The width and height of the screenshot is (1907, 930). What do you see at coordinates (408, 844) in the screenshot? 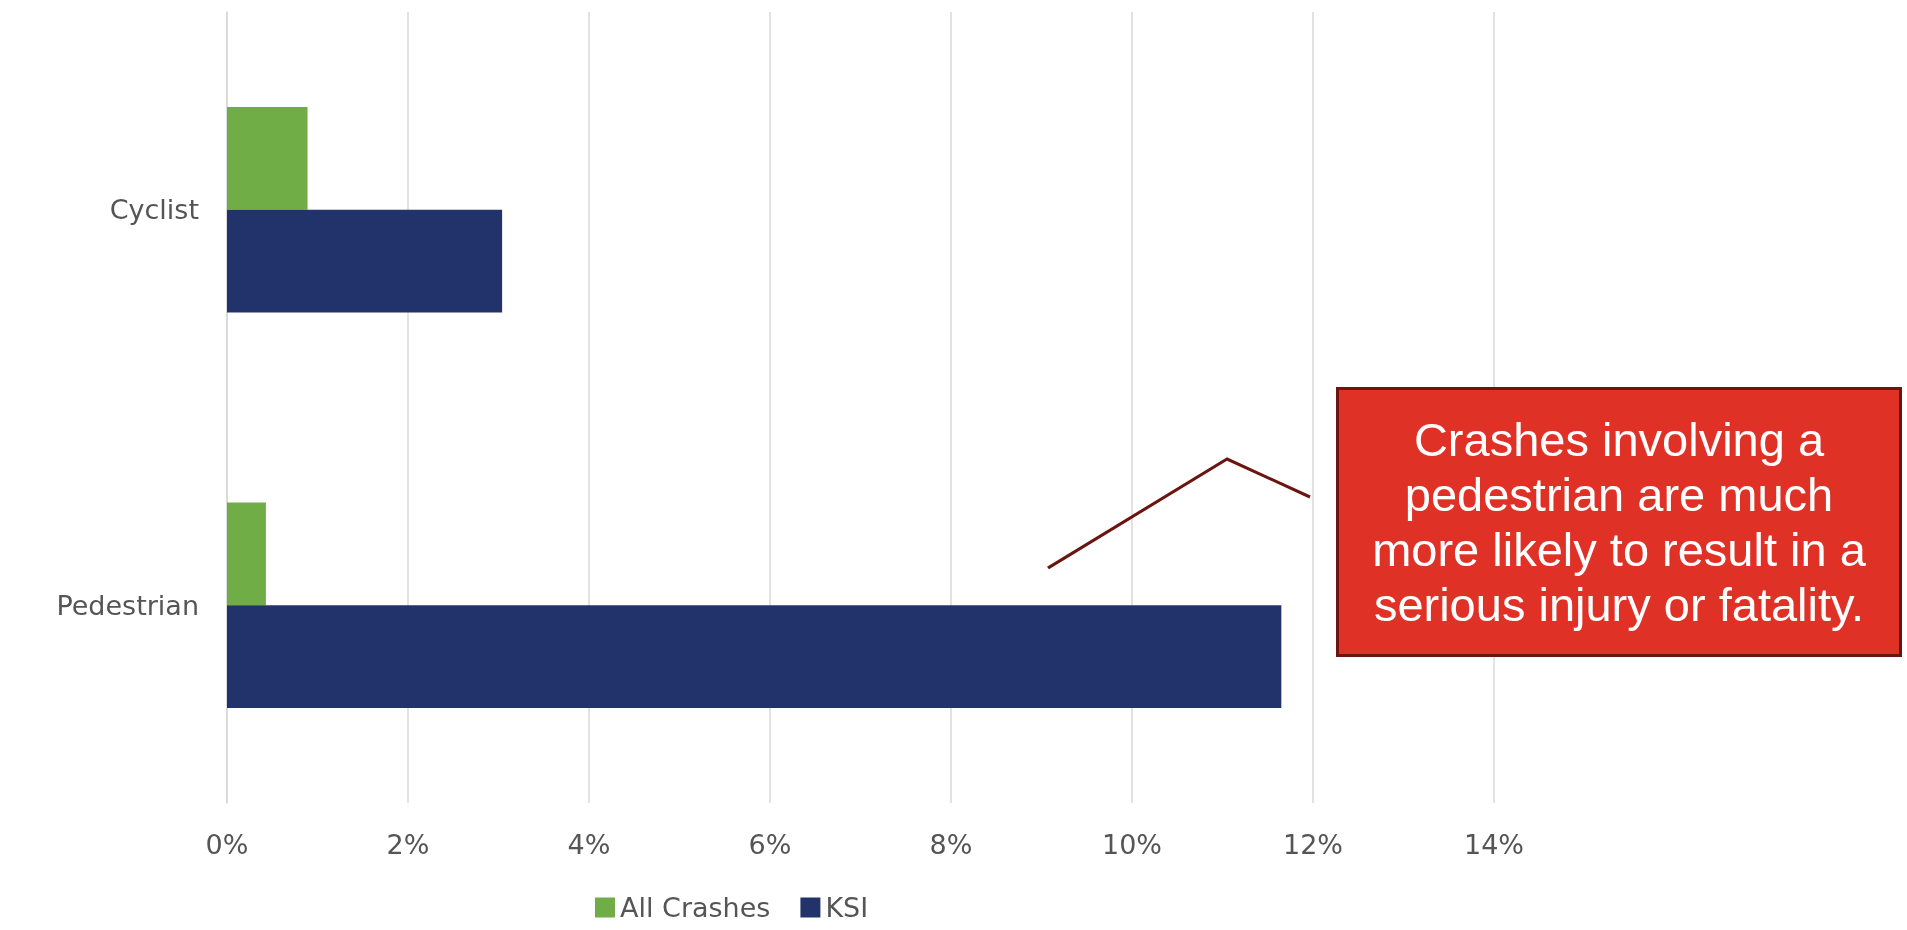
I see `x-tick-label: 2%` at bounding box center [408, 844].